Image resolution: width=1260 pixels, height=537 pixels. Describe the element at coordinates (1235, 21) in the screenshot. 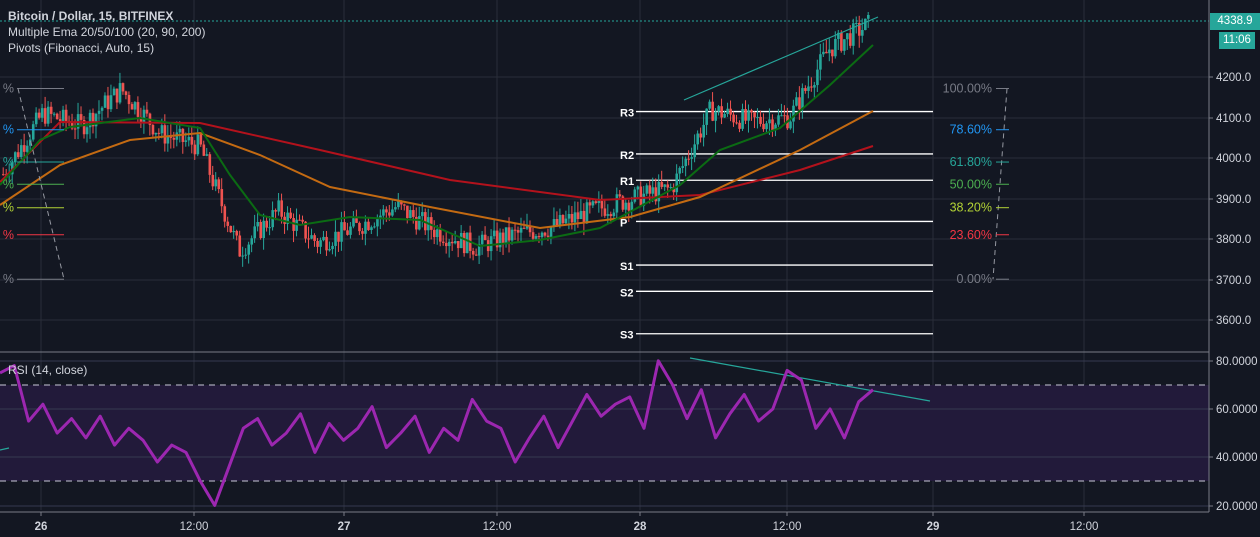

I see `last-price-tag: 4338.9` at that location.